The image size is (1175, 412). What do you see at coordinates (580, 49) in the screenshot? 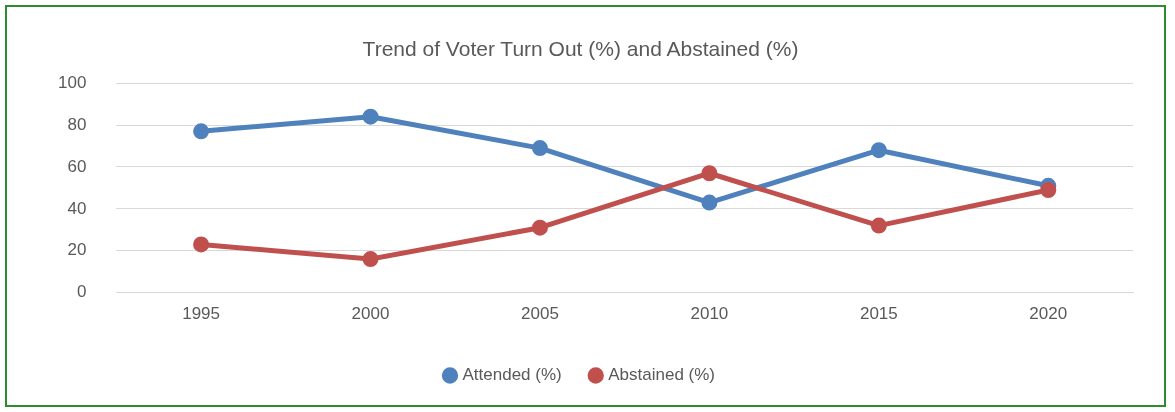
I see `chart-title: Trend of Voter Turn Out (%) and Abstained (%)` at bounding box center [580, 49].